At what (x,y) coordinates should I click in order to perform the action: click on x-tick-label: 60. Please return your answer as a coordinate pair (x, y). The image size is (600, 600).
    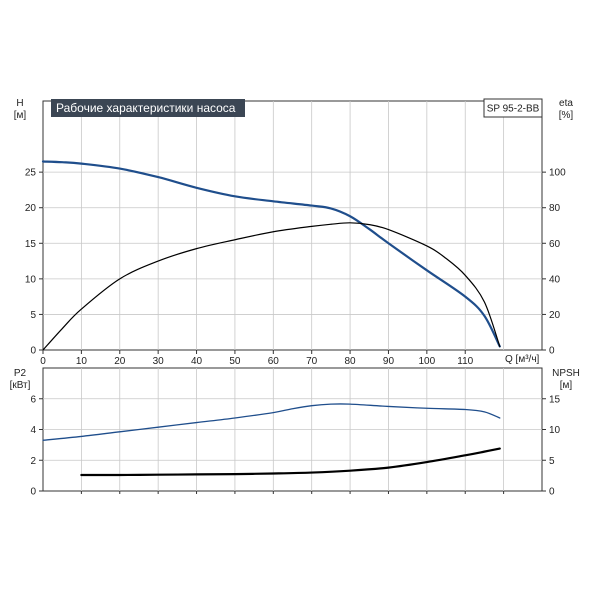
    Looking at the image, I should click on (274, 361).